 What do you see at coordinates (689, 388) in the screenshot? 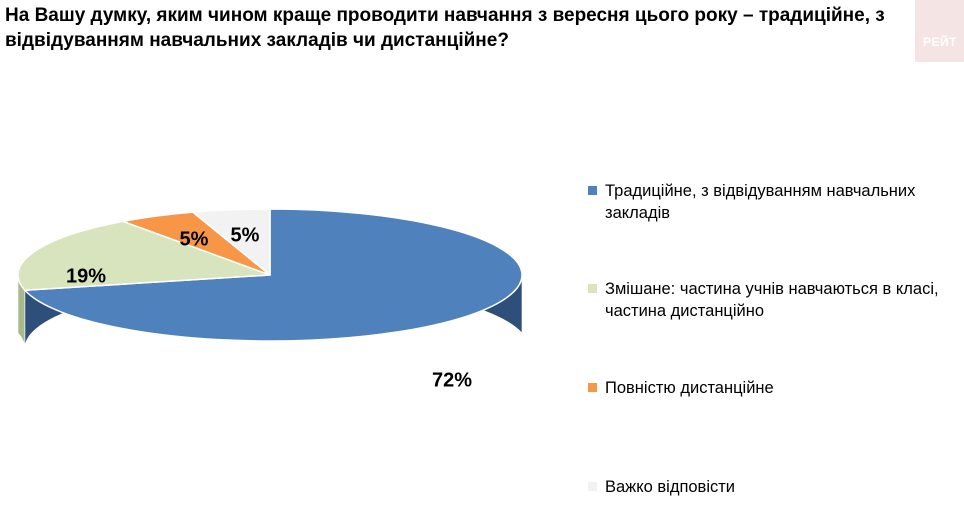
I see `legend-label-remote: Повністю дистанційне` at bounding box center [689, 388].